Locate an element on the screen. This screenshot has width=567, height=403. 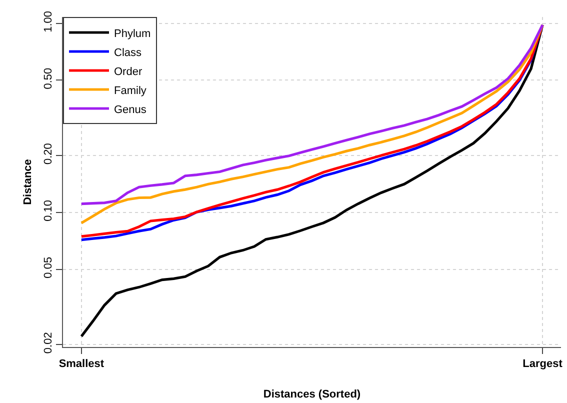
x-tick-label: Smallest is located at coordinates (81, 364).